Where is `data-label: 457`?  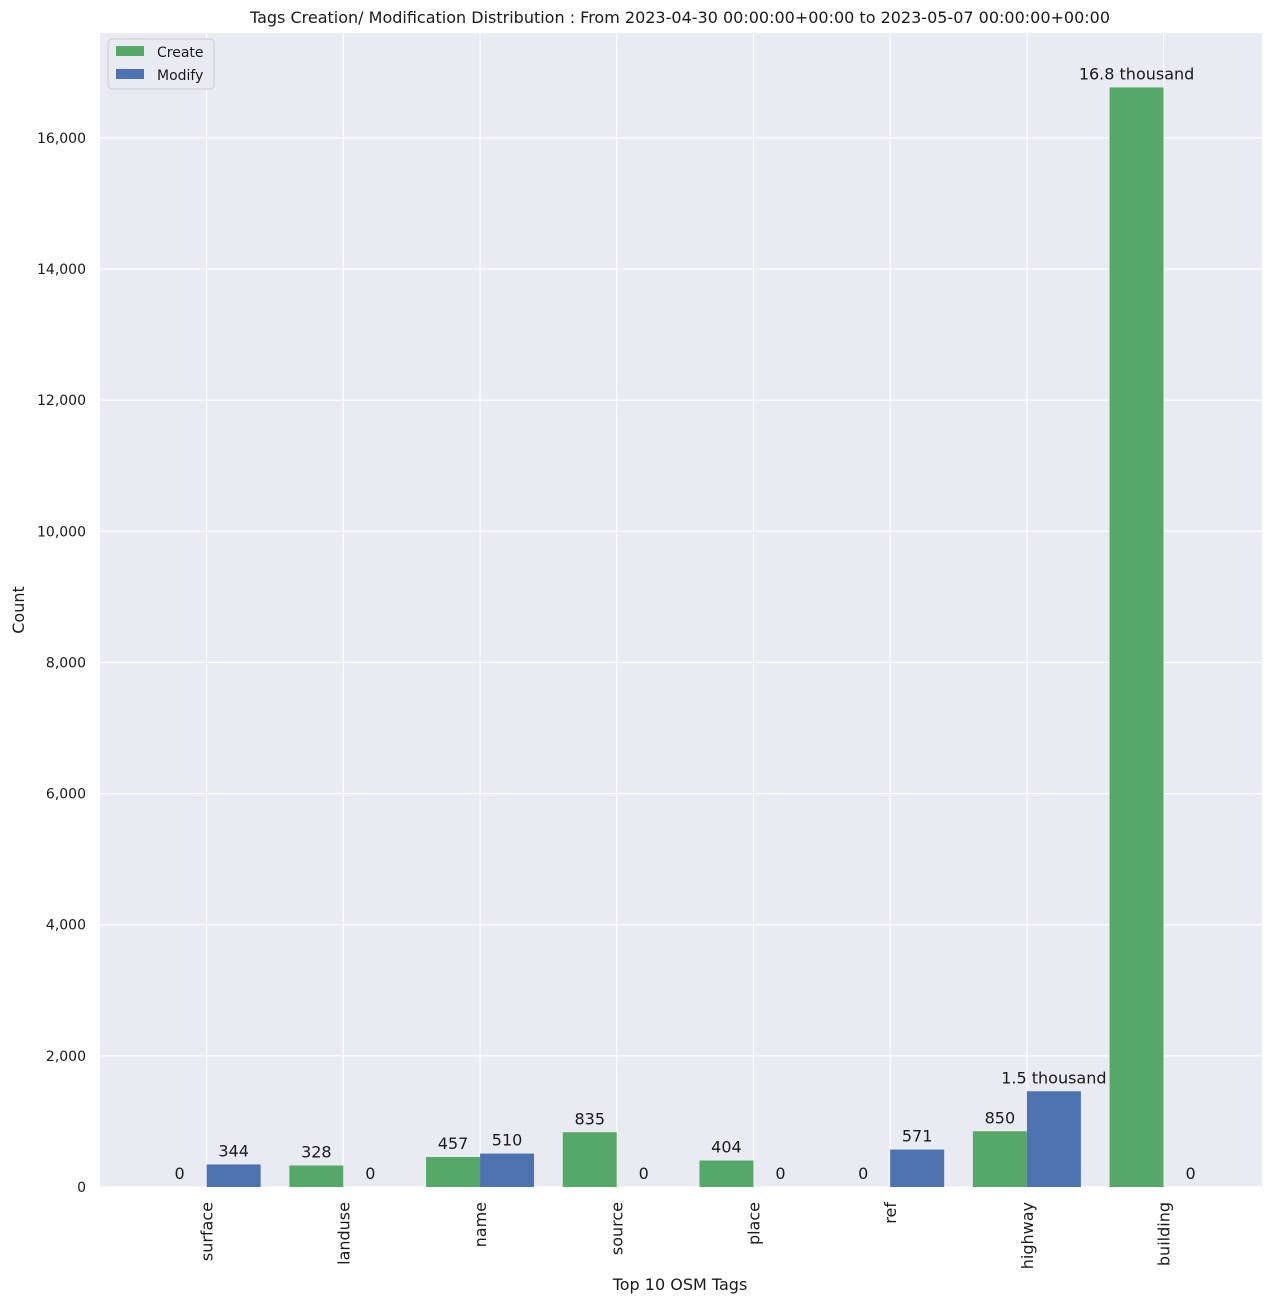
data-label: 457 is located at coordinates (453, 1143).